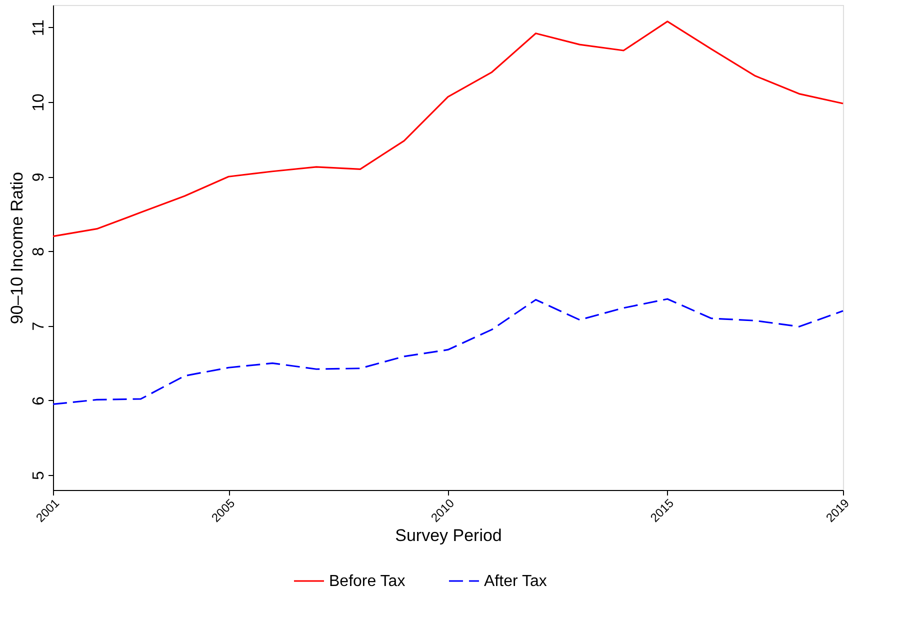 The height and width of the screenshot is (626, 899). I want to click on y-tick-label: 5, so click(39, 475).